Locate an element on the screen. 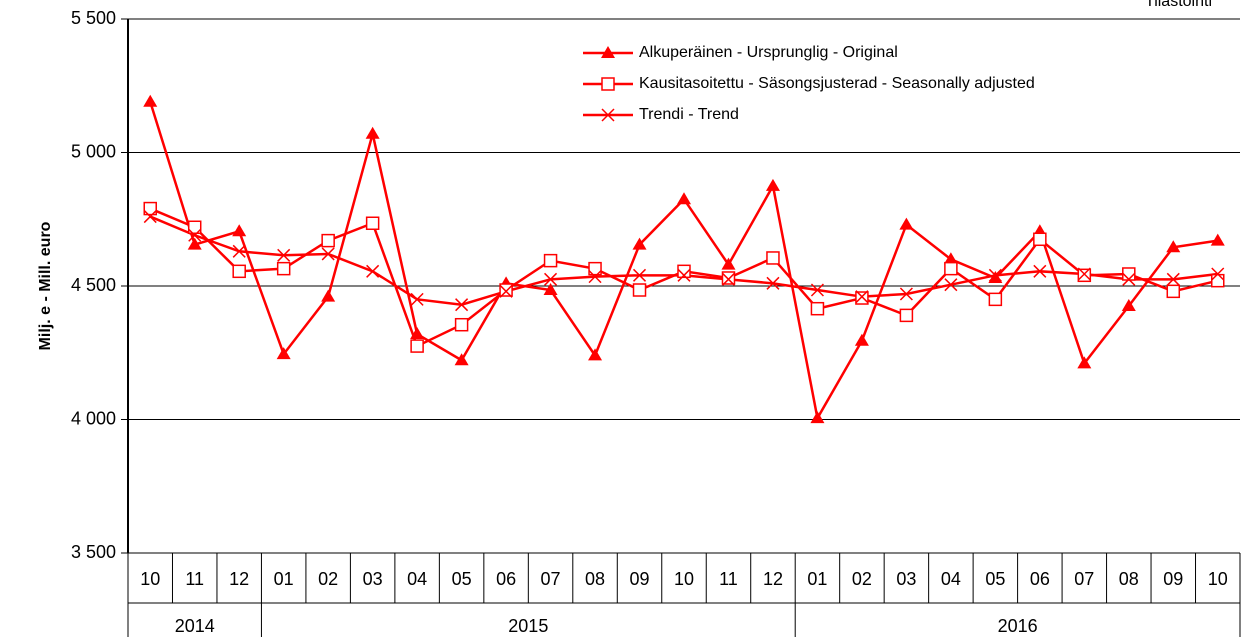 Image resolution: width=1241 pixels, height=637 pixels. annotation: Tilastointi is located at coordinates (1178, 5).